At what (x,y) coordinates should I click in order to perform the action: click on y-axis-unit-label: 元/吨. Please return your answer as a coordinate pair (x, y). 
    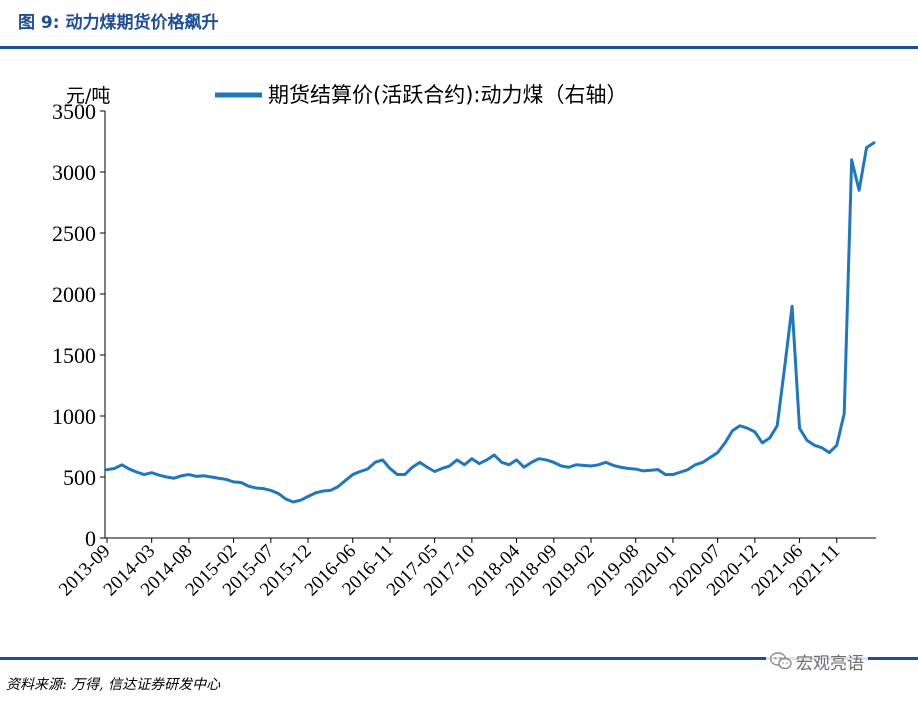
    Looking at the image, I should click on (88, 96).